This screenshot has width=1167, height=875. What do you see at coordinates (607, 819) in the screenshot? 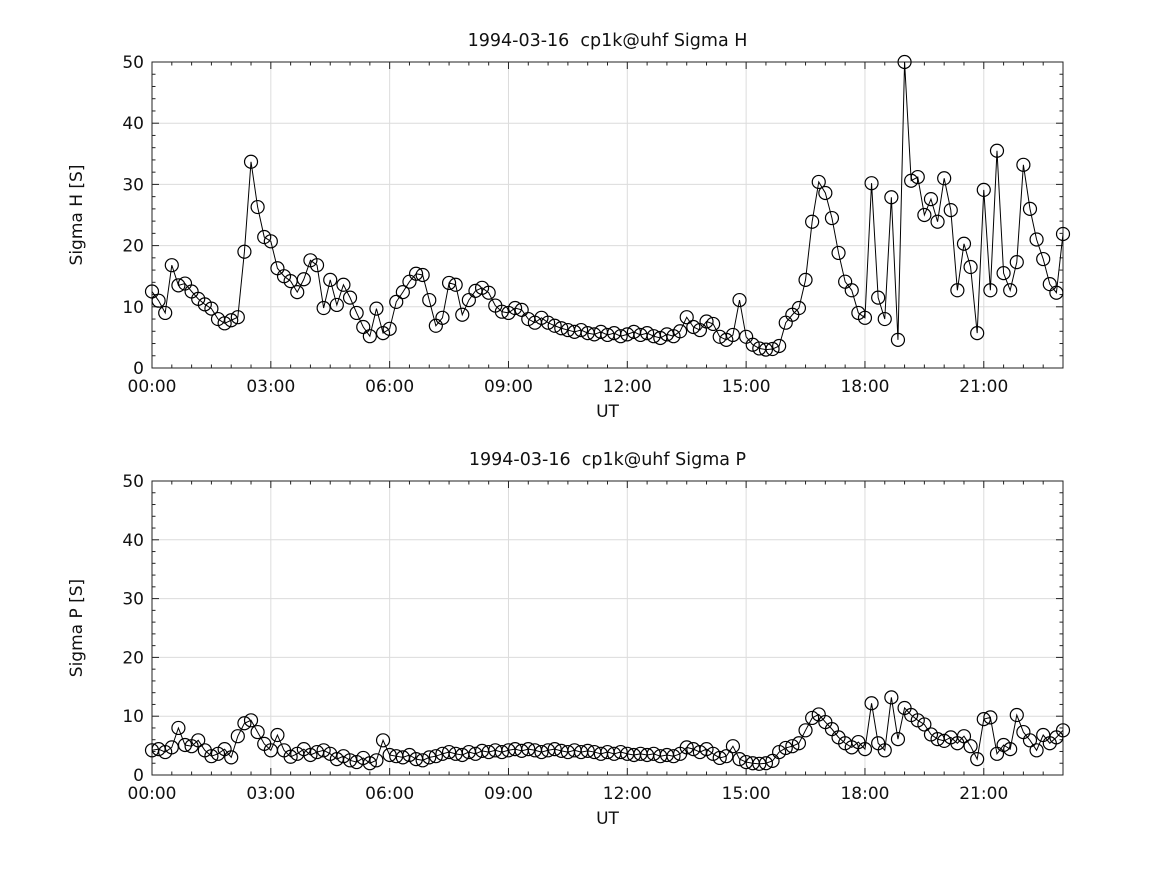
I see `sigma-p-x-axis-label: UT` at bounding box center [607, 819].